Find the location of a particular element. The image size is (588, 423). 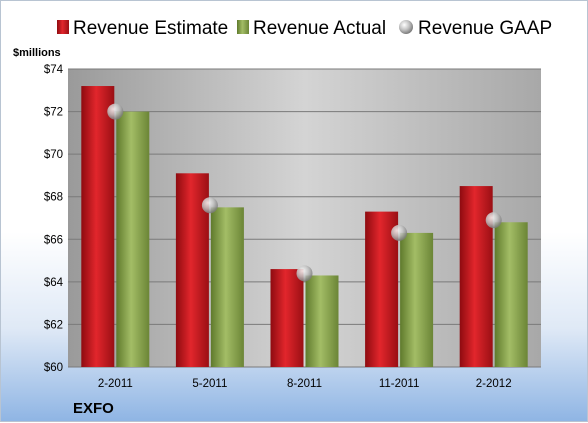

y-tick-label: $68 is located at coordinates (53, 198).